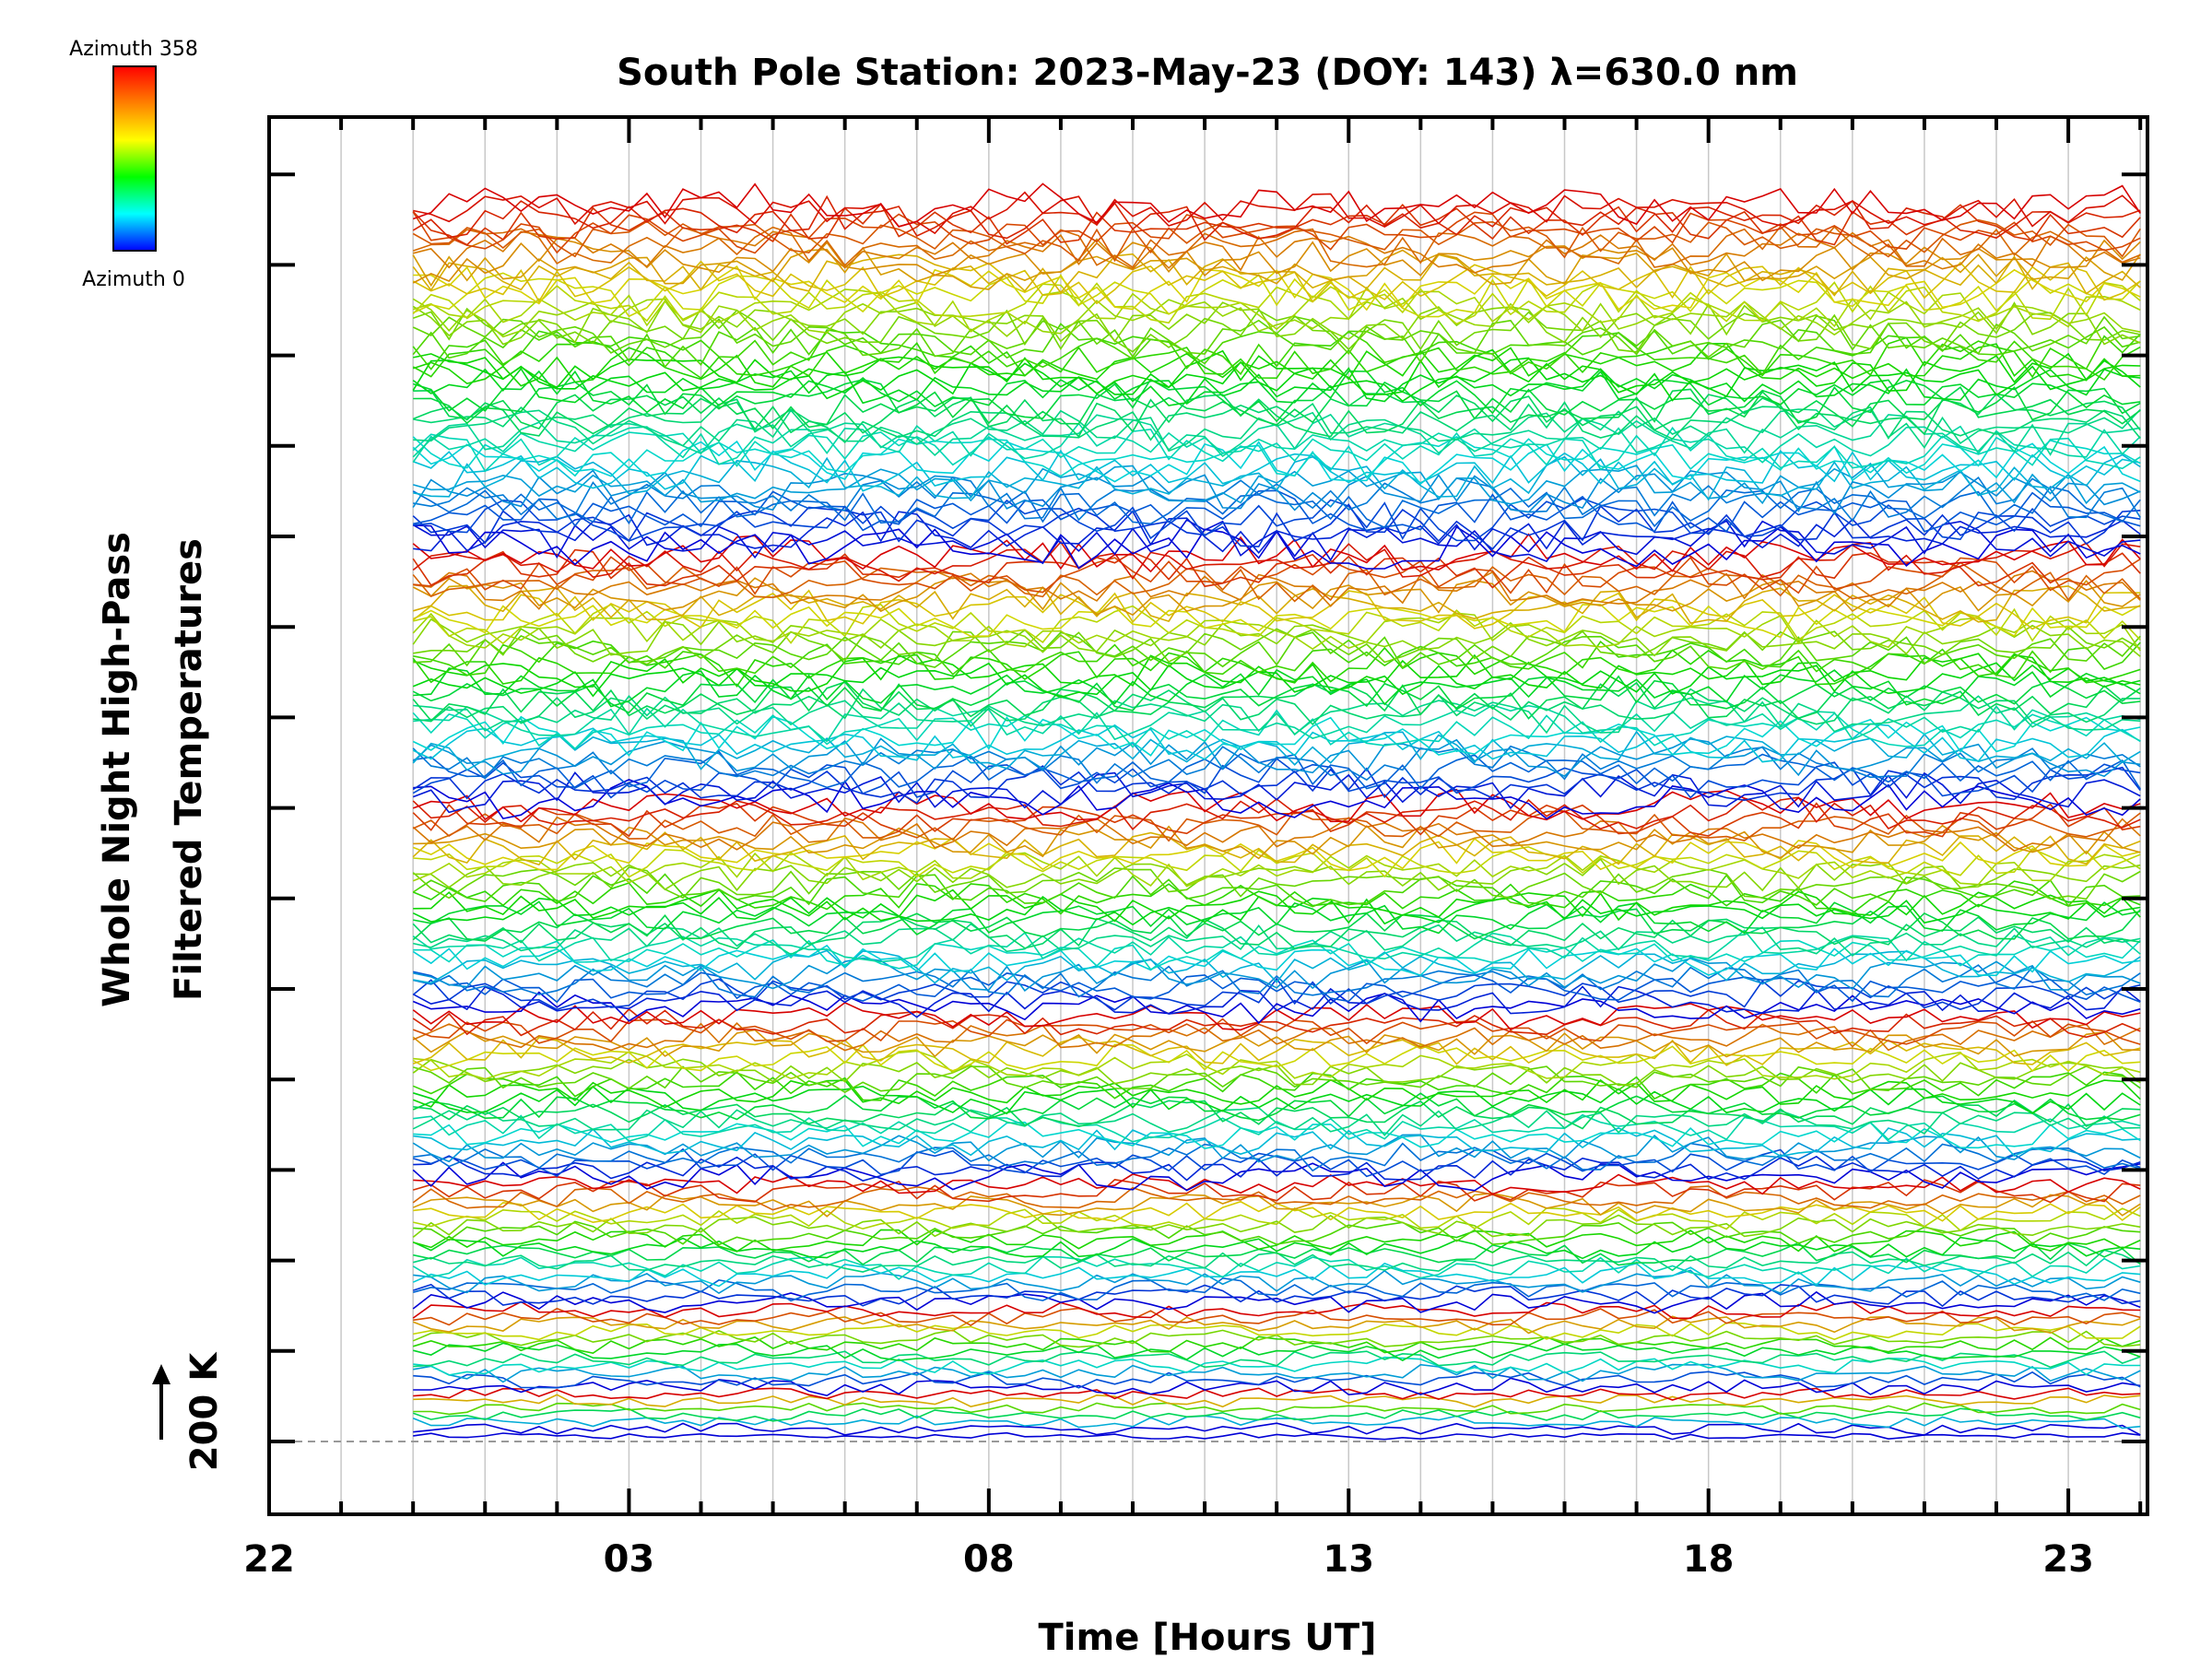 Image resolution: width=2212 pixels, height=1659 pixels. Describe the element at coordinates (133, 49) in the screenshot. I see `colorbar-top-label: Azimuth 358` at that location.